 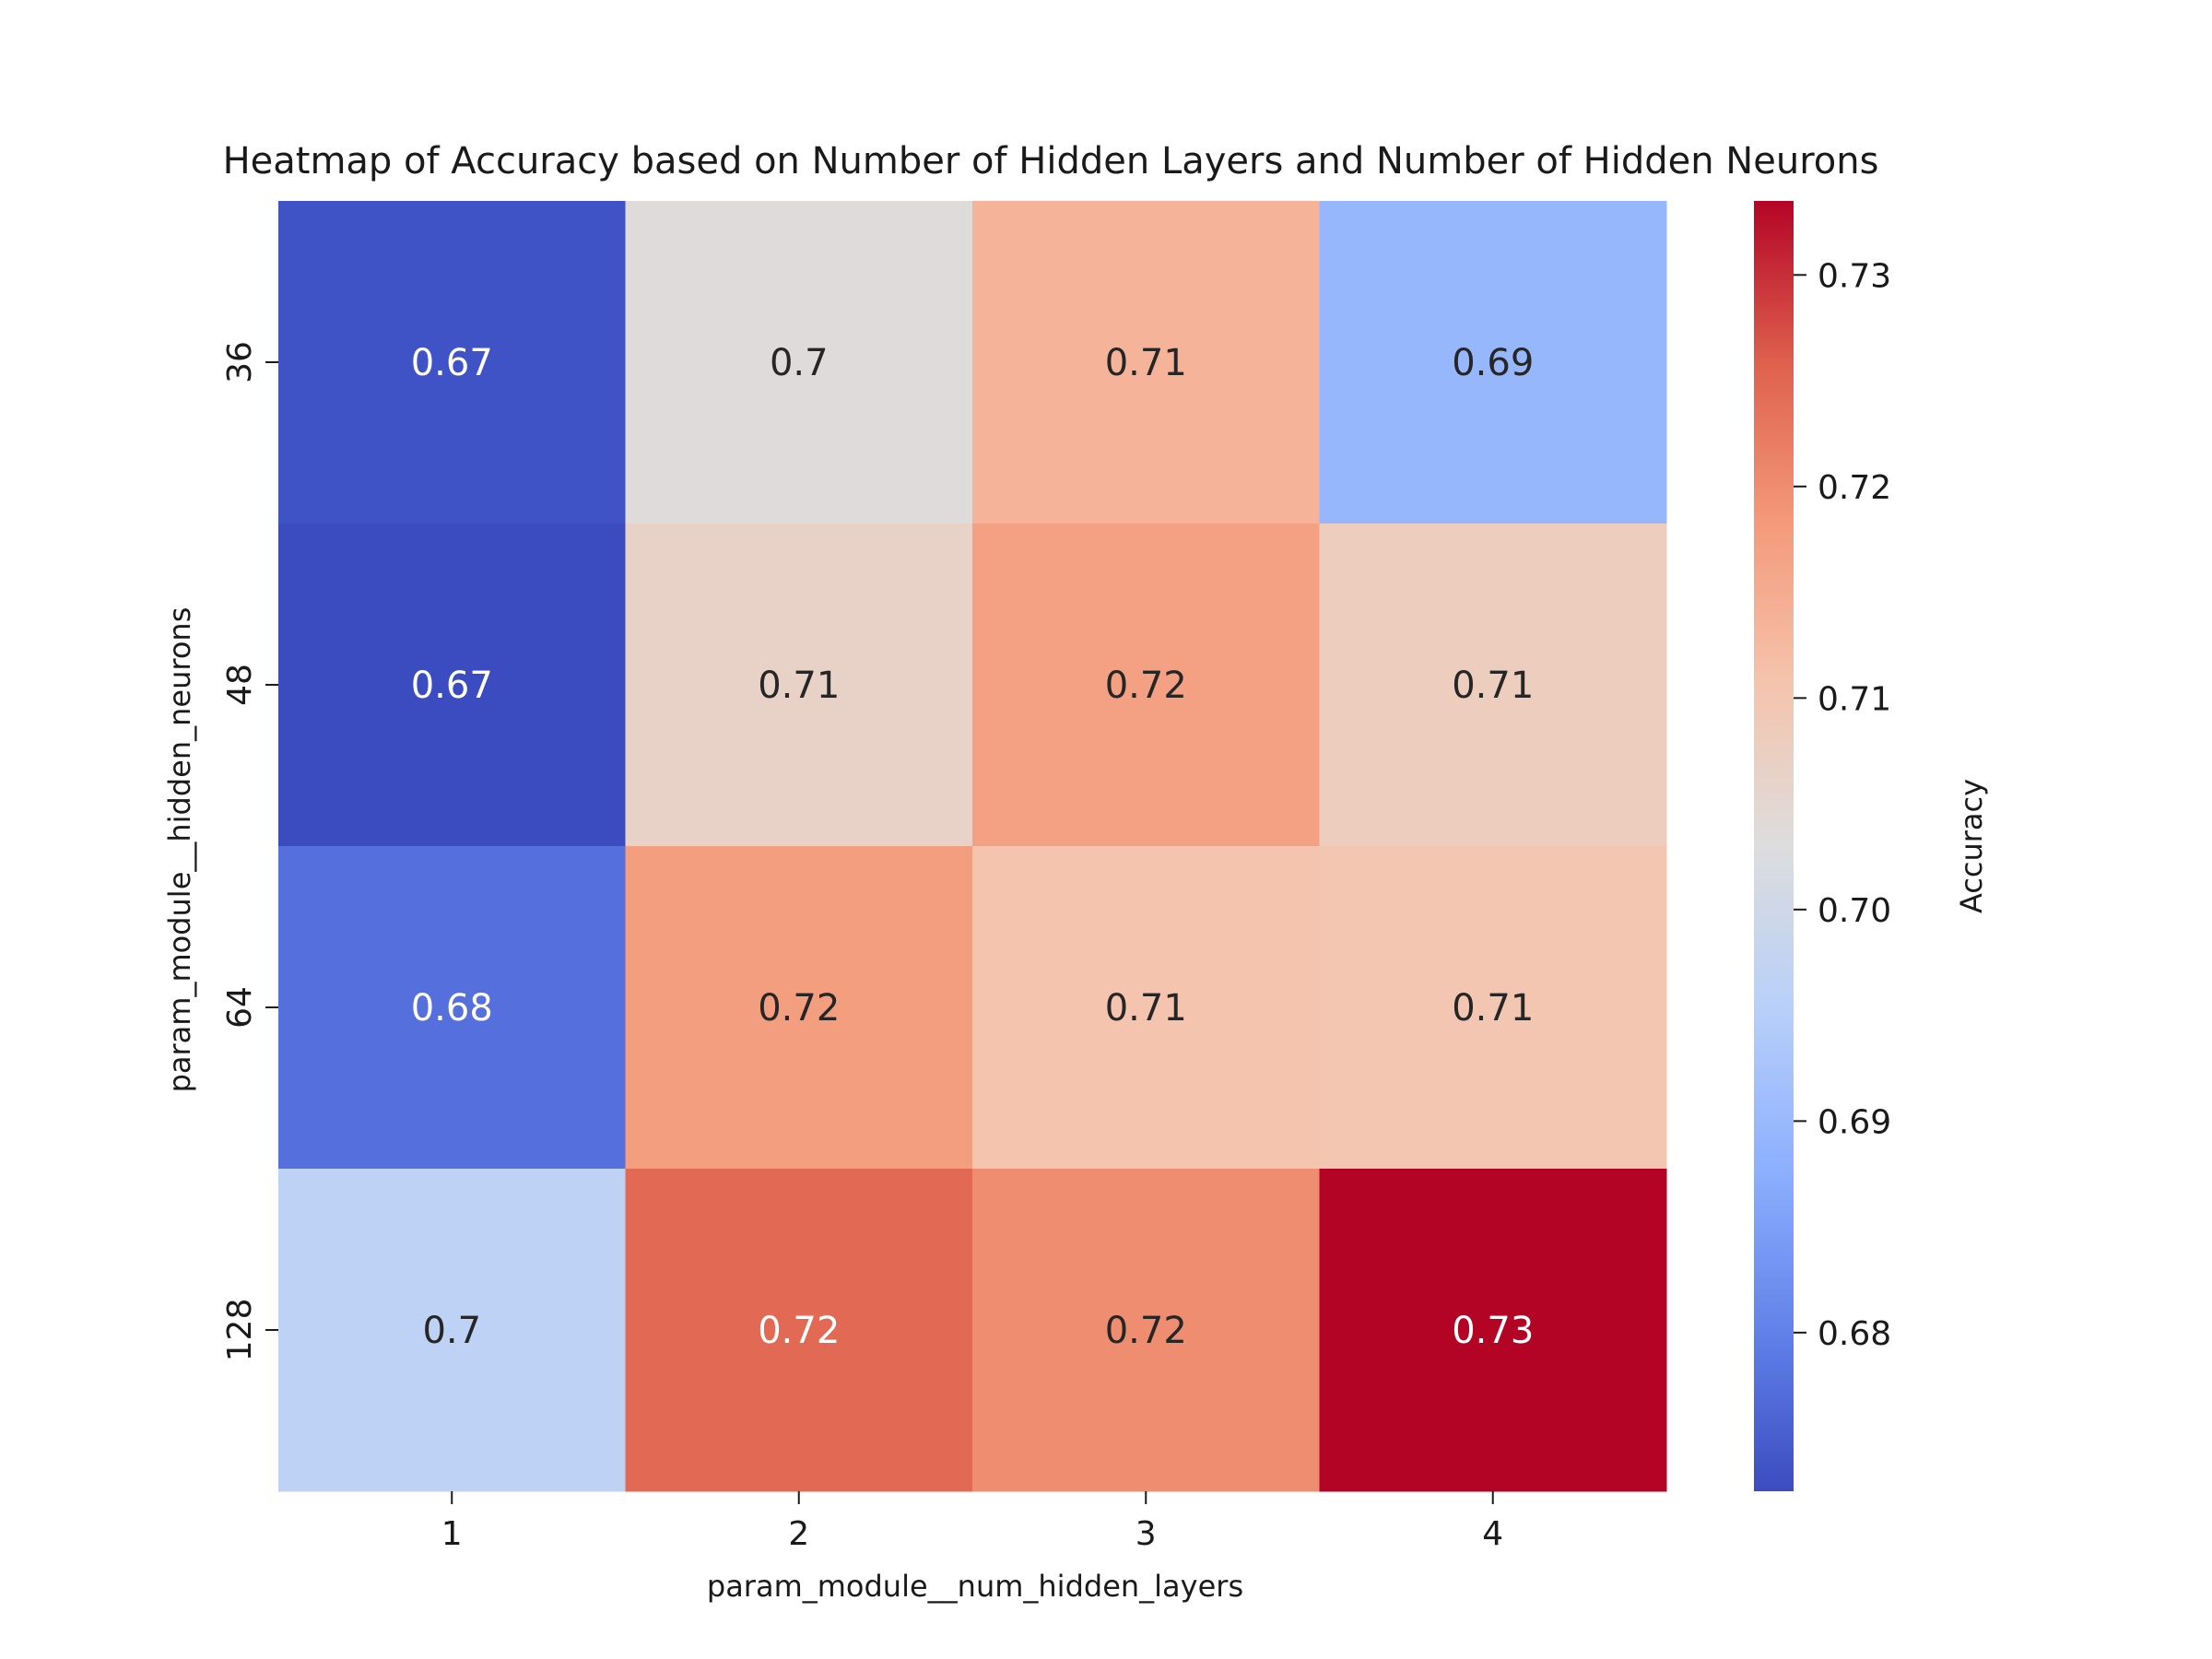 I want to click on x-tick-label: 2, so click(x=798, y=1534).